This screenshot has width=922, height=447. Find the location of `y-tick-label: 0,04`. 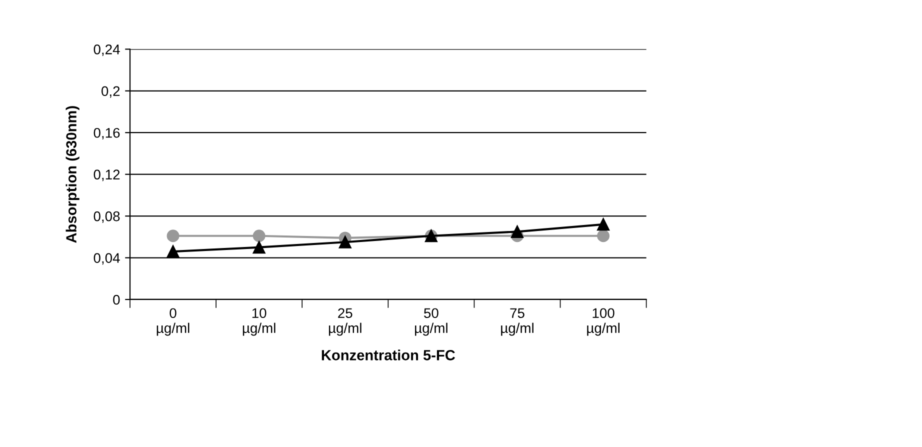

y-tick-label: 0,04 is located at coordinates (107, 259).